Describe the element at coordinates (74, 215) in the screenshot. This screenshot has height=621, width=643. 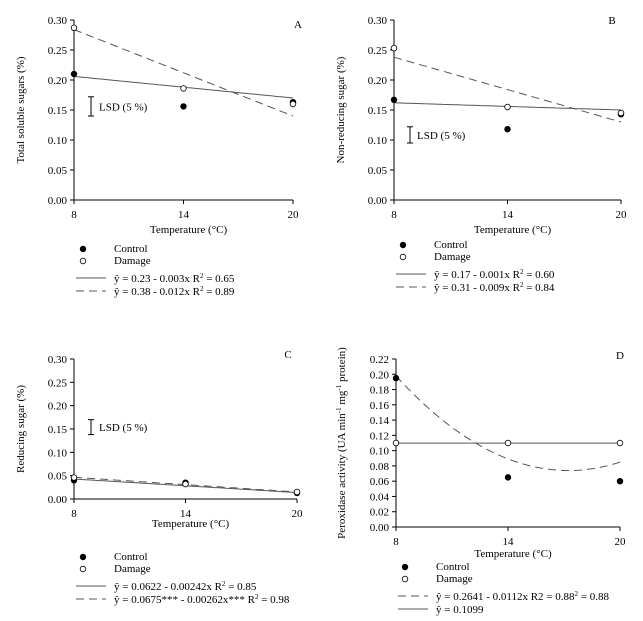
I see `x-tick-label: 8` at that location.